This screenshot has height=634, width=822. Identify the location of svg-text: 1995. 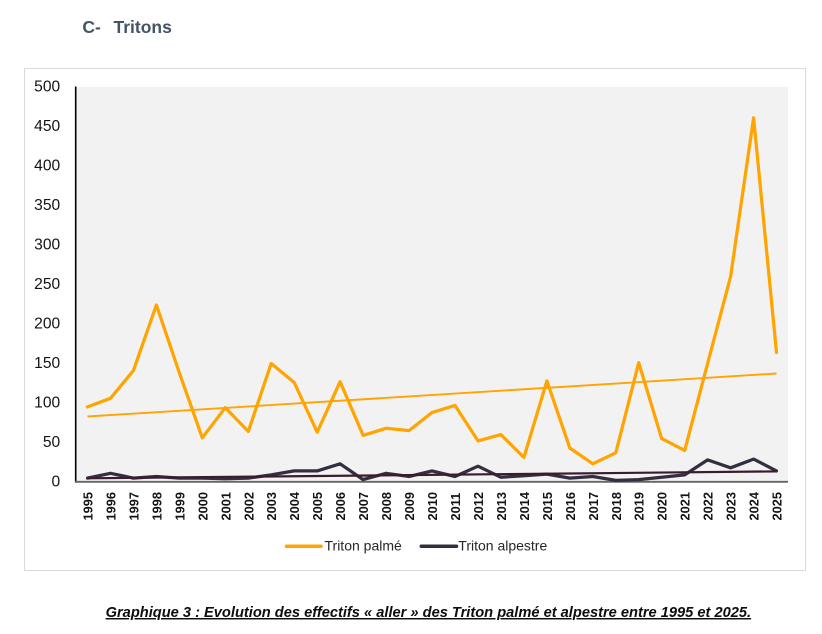
(88, 506).